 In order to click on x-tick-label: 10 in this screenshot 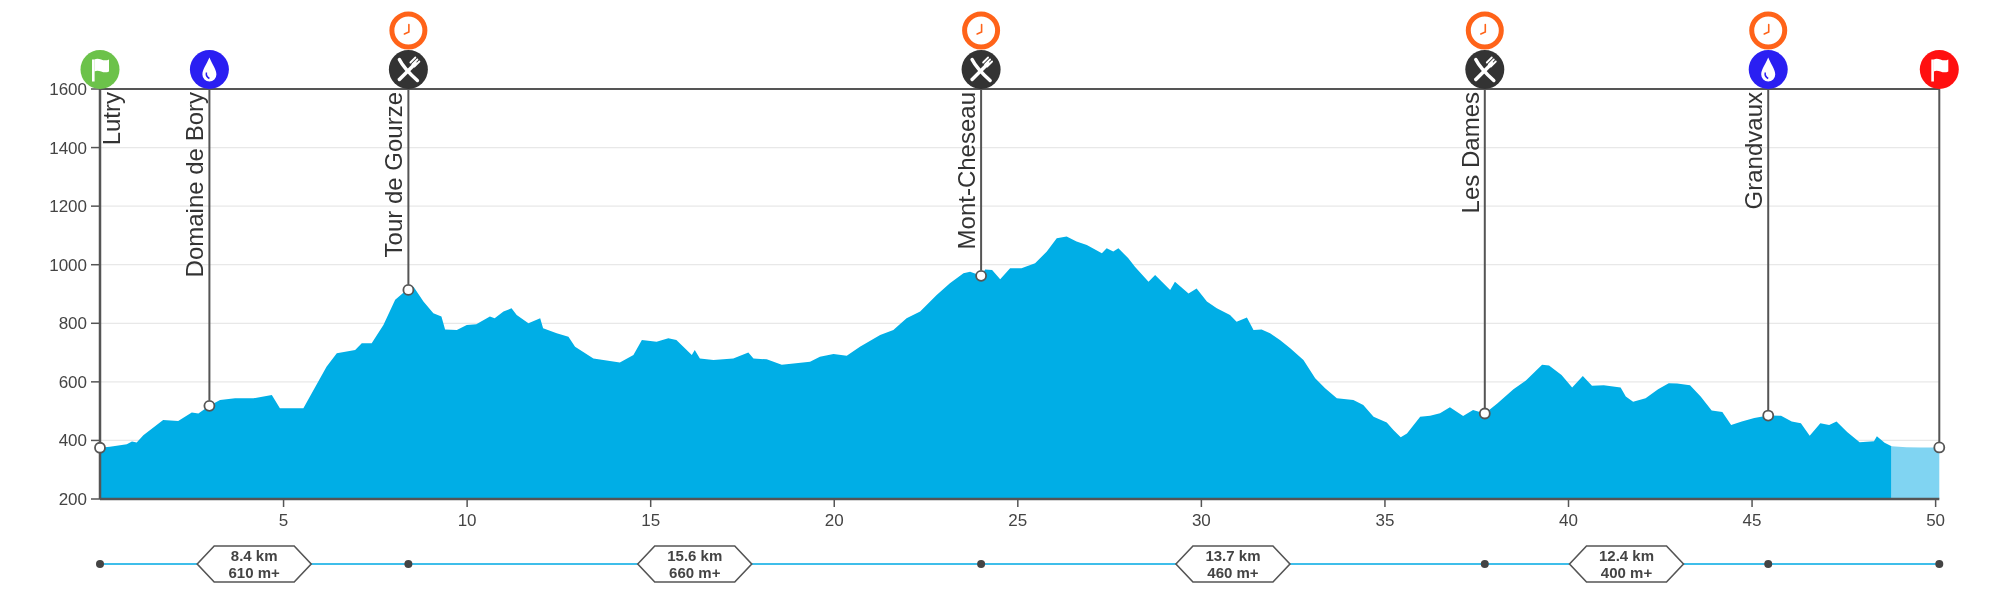, I will do `click(467, 520)`.